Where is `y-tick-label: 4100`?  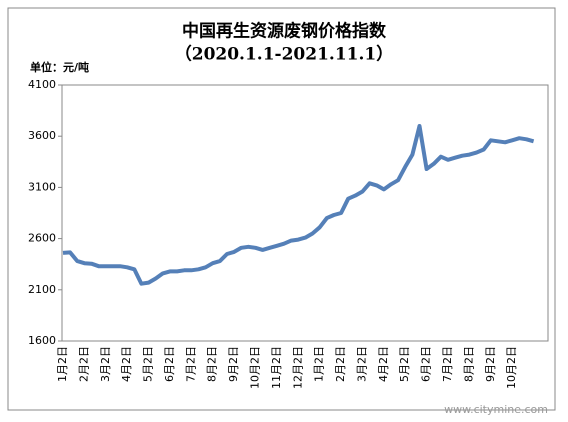 y-tick-label: 4100 is located at coordinates (42, 84).